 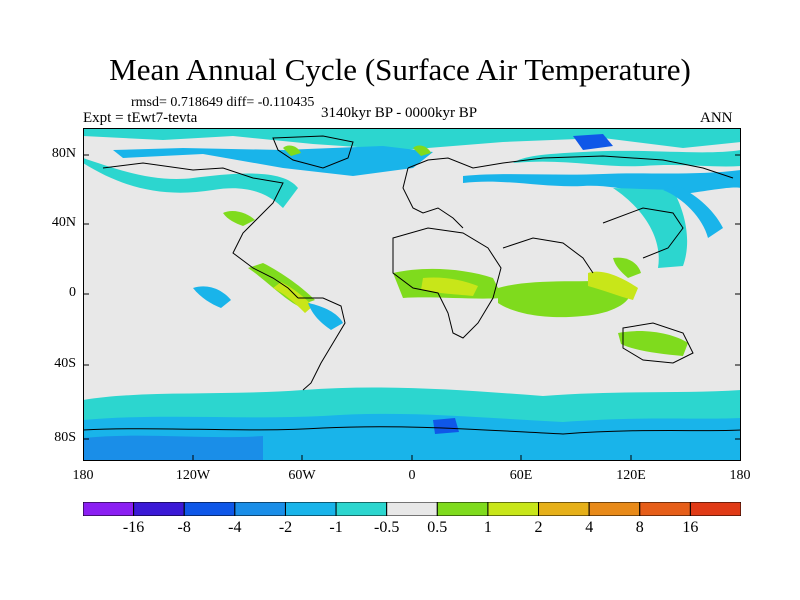 What do you see at coordinates (412, 475) in the screenshot?
I see `lon-label: 0` at bounding box center [412, 475].